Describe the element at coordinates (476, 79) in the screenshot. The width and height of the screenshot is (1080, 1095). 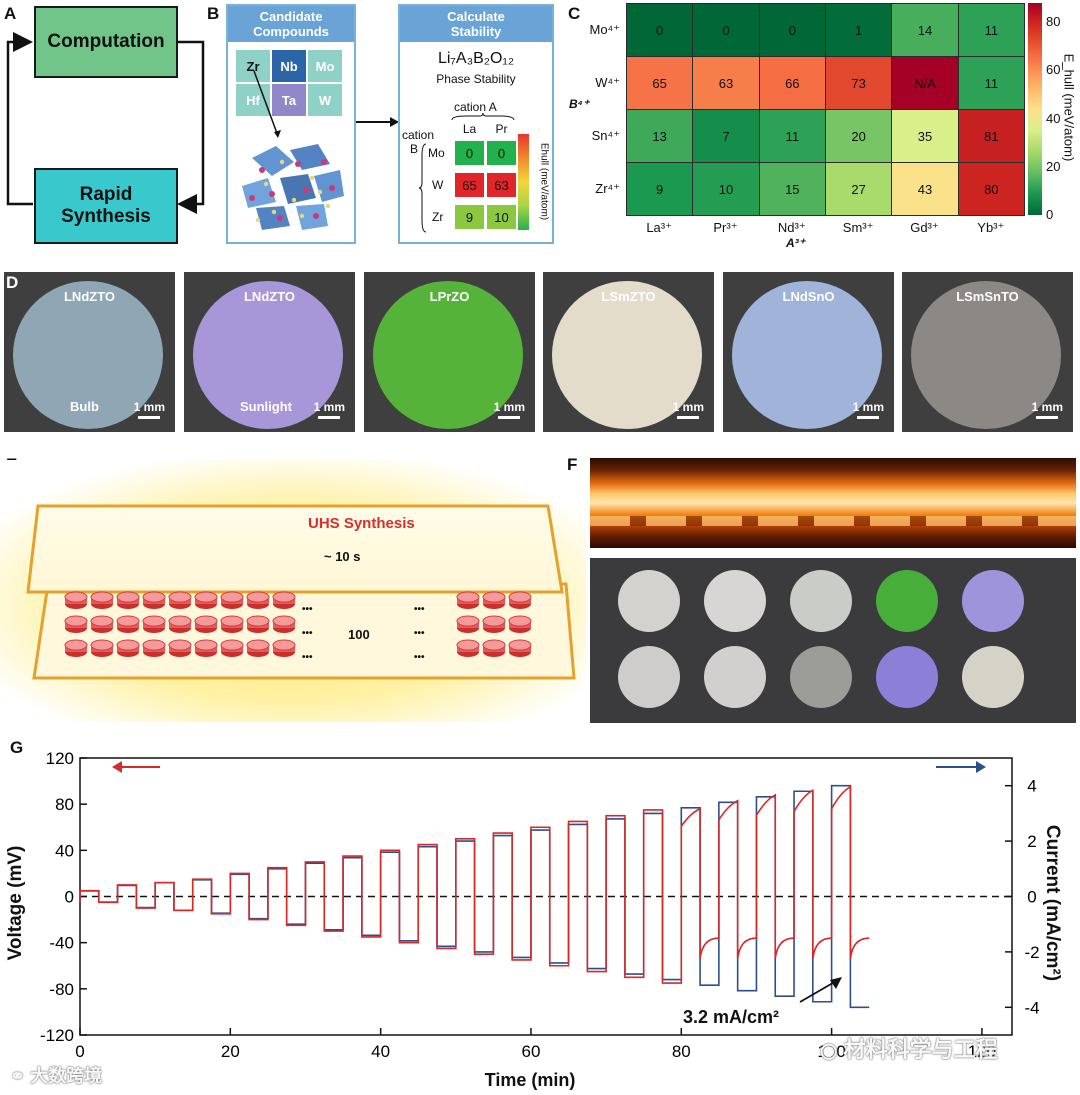
I see `phase-stability-label: Phase Stability` at that location.